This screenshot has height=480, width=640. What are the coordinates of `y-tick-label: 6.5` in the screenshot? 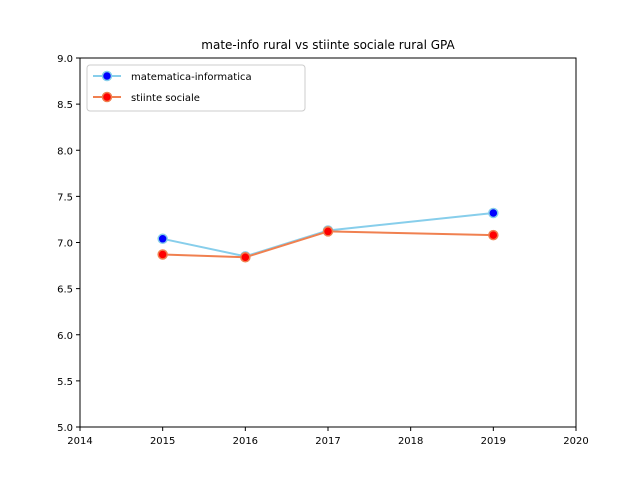 It's located at (65, 290).